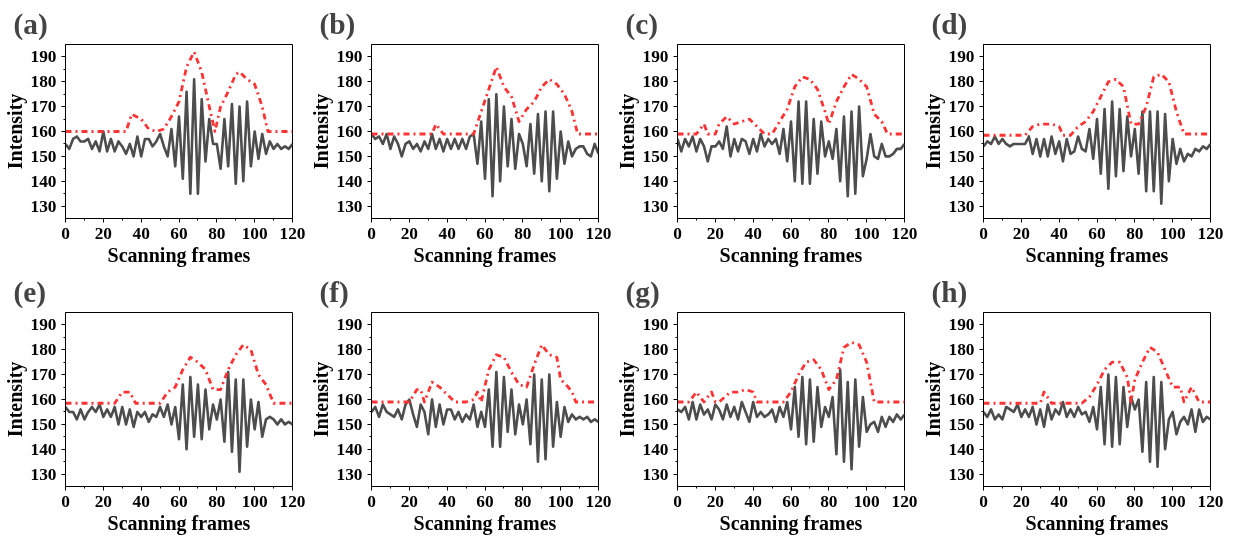  What do you see at coordinates (642, 292) in the screenshot?
I see `chart-title: (g)` at bounding box center [642, 292].